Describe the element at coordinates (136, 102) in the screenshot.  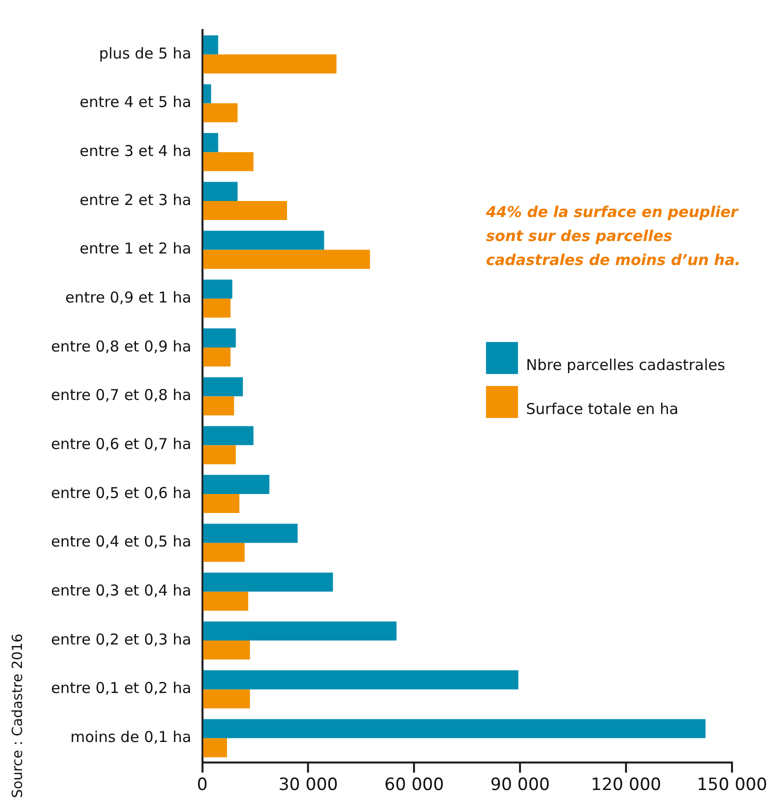
I see `y-tick-label: entre 4 et 5 ha` at that location.